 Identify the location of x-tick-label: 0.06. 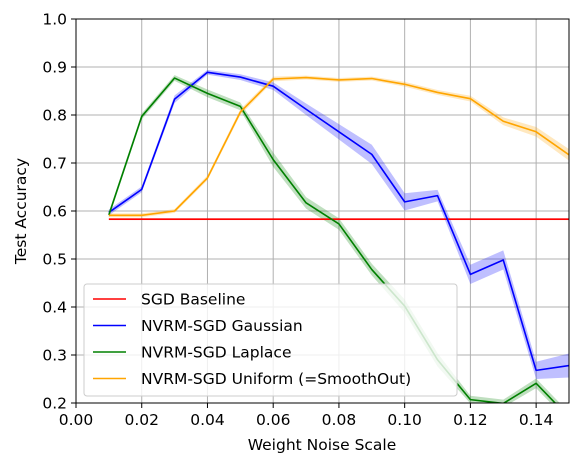
(273, 420).